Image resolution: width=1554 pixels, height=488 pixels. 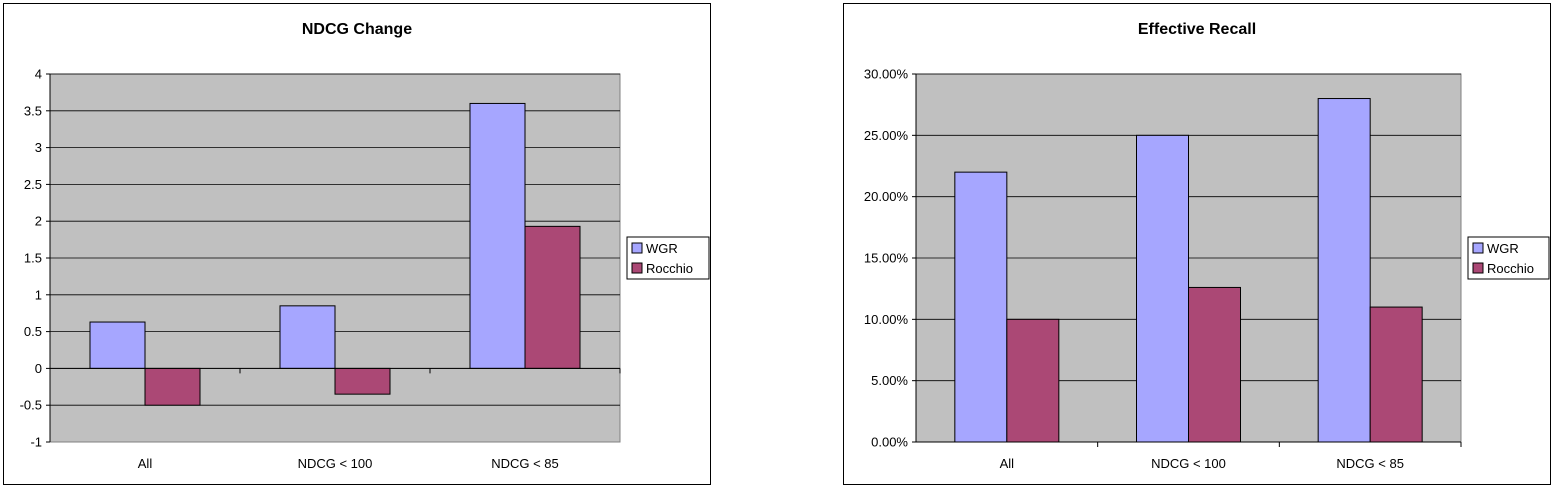 What do you see at coordinates (886, 74) in the screenshot?
I see `y-tick-label: 30.00%` at bounding box center [886, 74].